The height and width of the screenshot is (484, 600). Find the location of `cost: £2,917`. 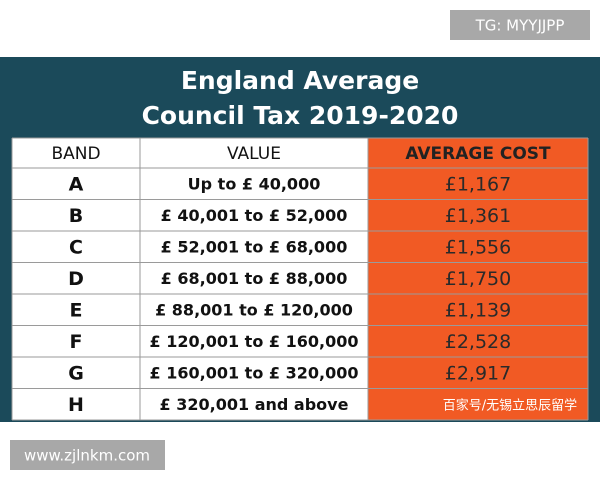

cost: £2,917 is located at coordinates (478, 373).